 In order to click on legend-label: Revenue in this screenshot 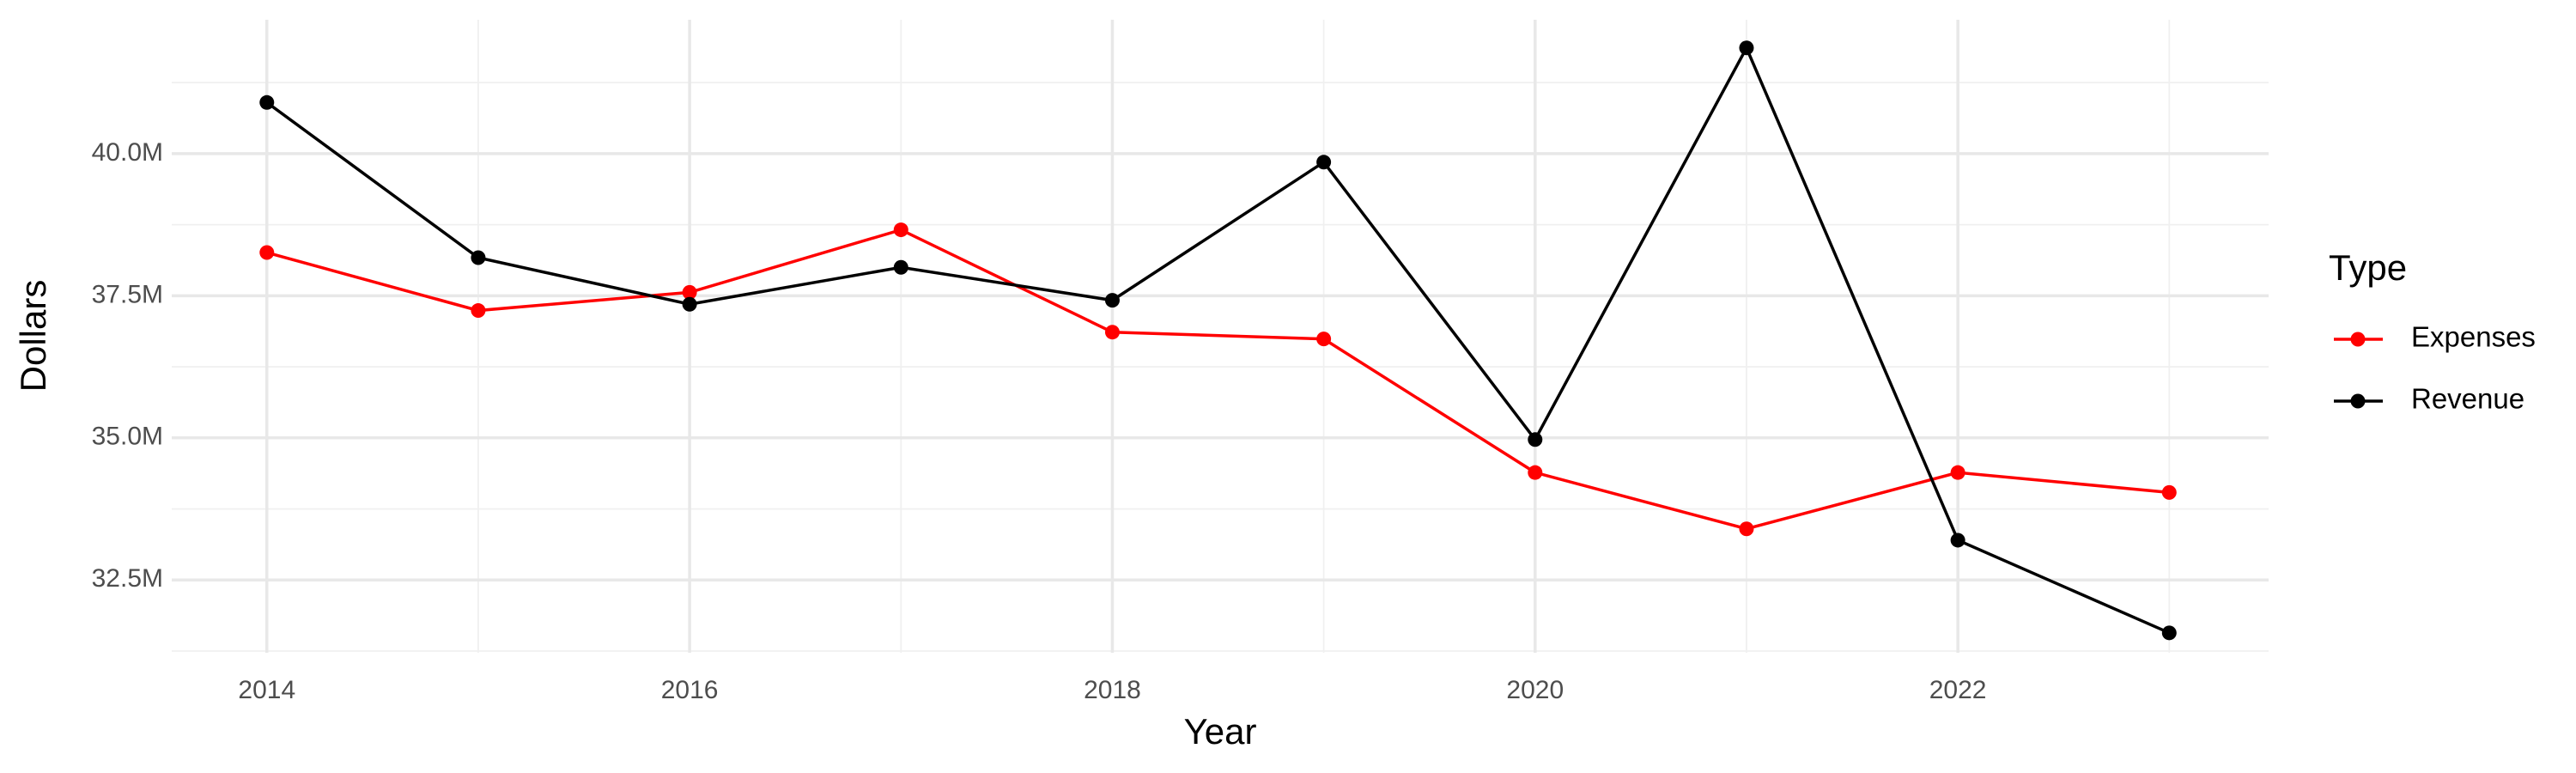, I will do `click(2467, 399)`.